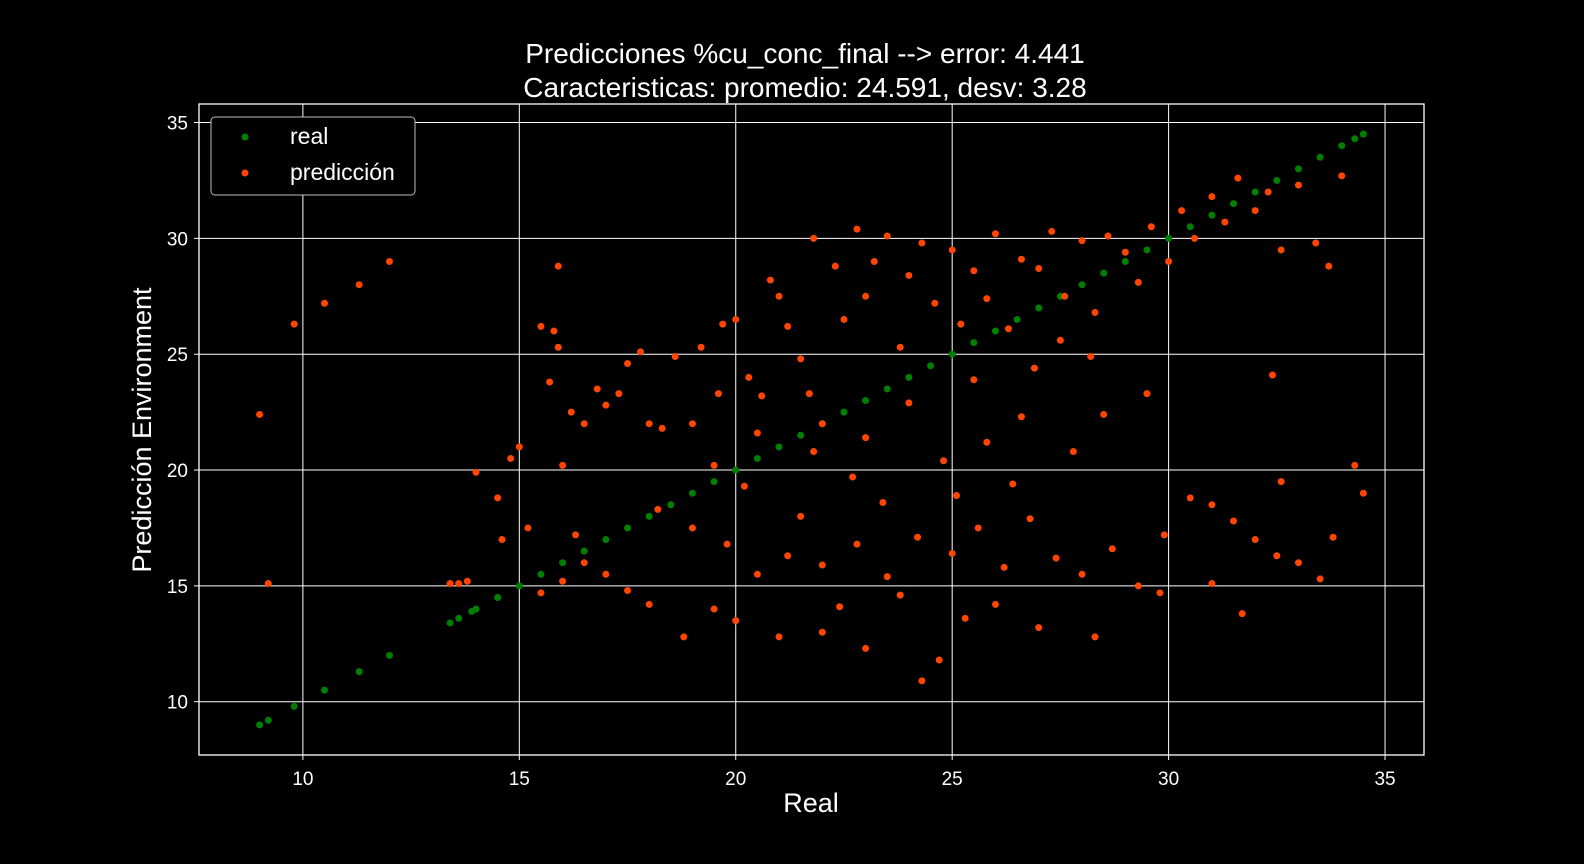  I want to click on y-tick-label: 35, so click(177, 124).